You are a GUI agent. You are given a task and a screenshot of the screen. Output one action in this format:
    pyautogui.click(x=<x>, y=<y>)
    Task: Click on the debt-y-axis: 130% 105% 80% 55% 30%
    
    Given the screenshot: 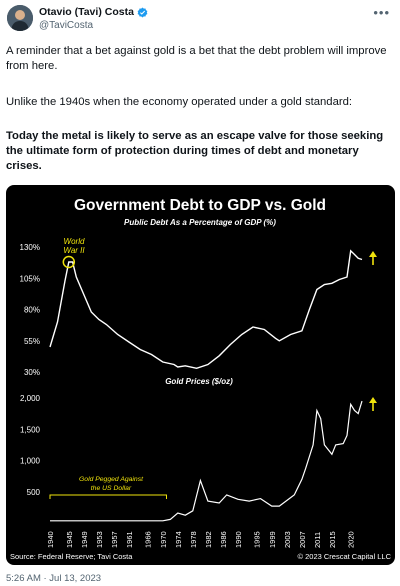 What is the action you would take?
    pyautogui.click(x=30, y=310)
    